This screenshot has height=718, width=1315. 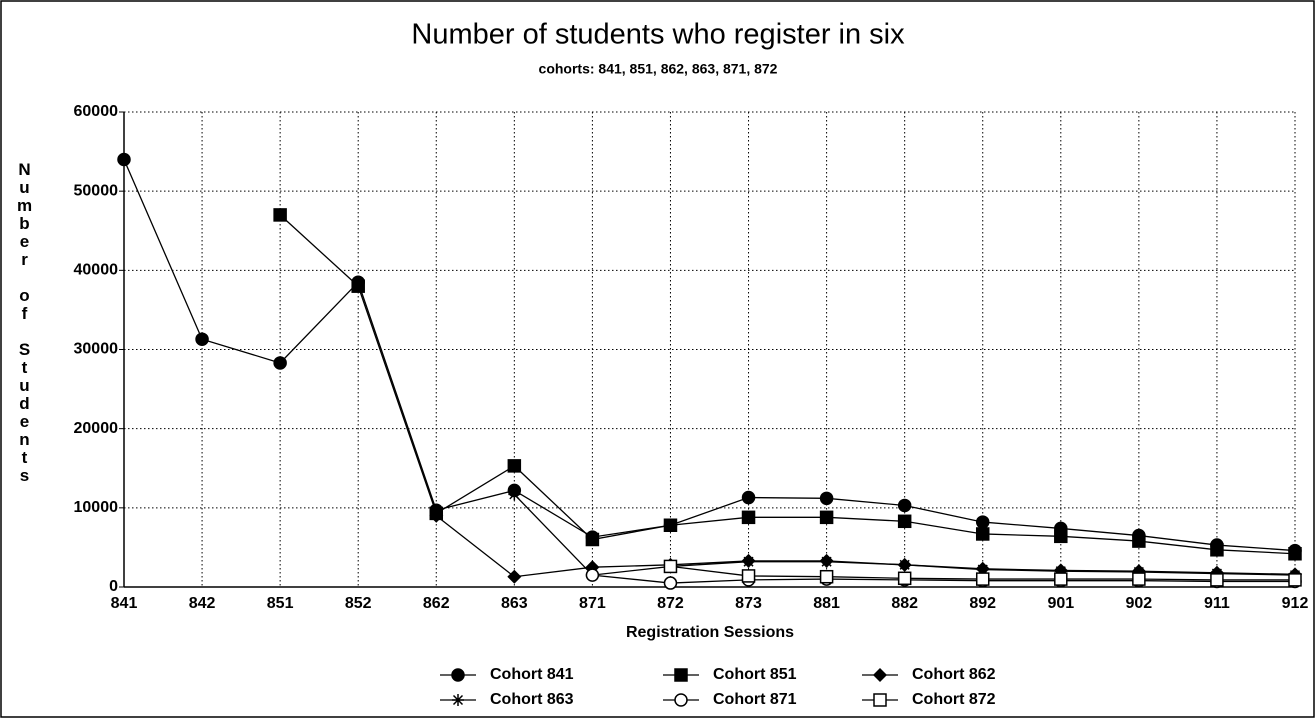 I want to click on legend-label: Cohort 862, so click(x=954, y=674).